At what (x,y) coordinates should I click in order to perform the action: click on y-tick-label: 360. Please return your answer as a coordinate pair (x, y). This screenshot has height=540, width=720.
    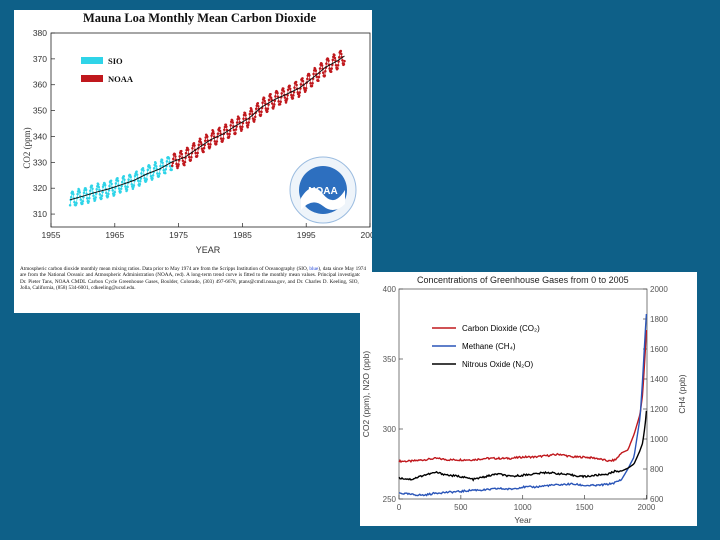
    Looking at the image, I should click on (40, 85).